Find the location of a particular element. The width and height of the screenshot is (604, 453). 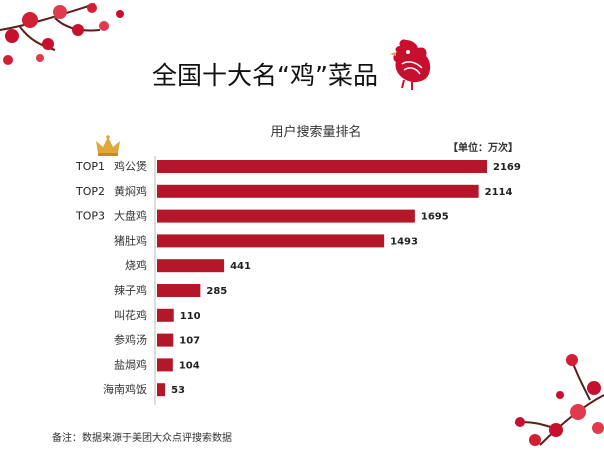

category-label: 大盘鸡 is located at coordinates (130, 216).